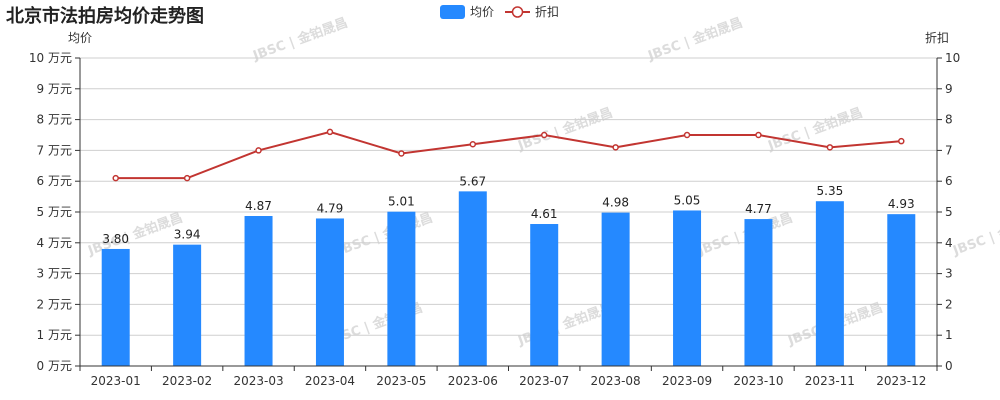 The width and height of the screenshot is (1000, 400). I want to click on bar-value-label: 5.35, so click(830, 191).